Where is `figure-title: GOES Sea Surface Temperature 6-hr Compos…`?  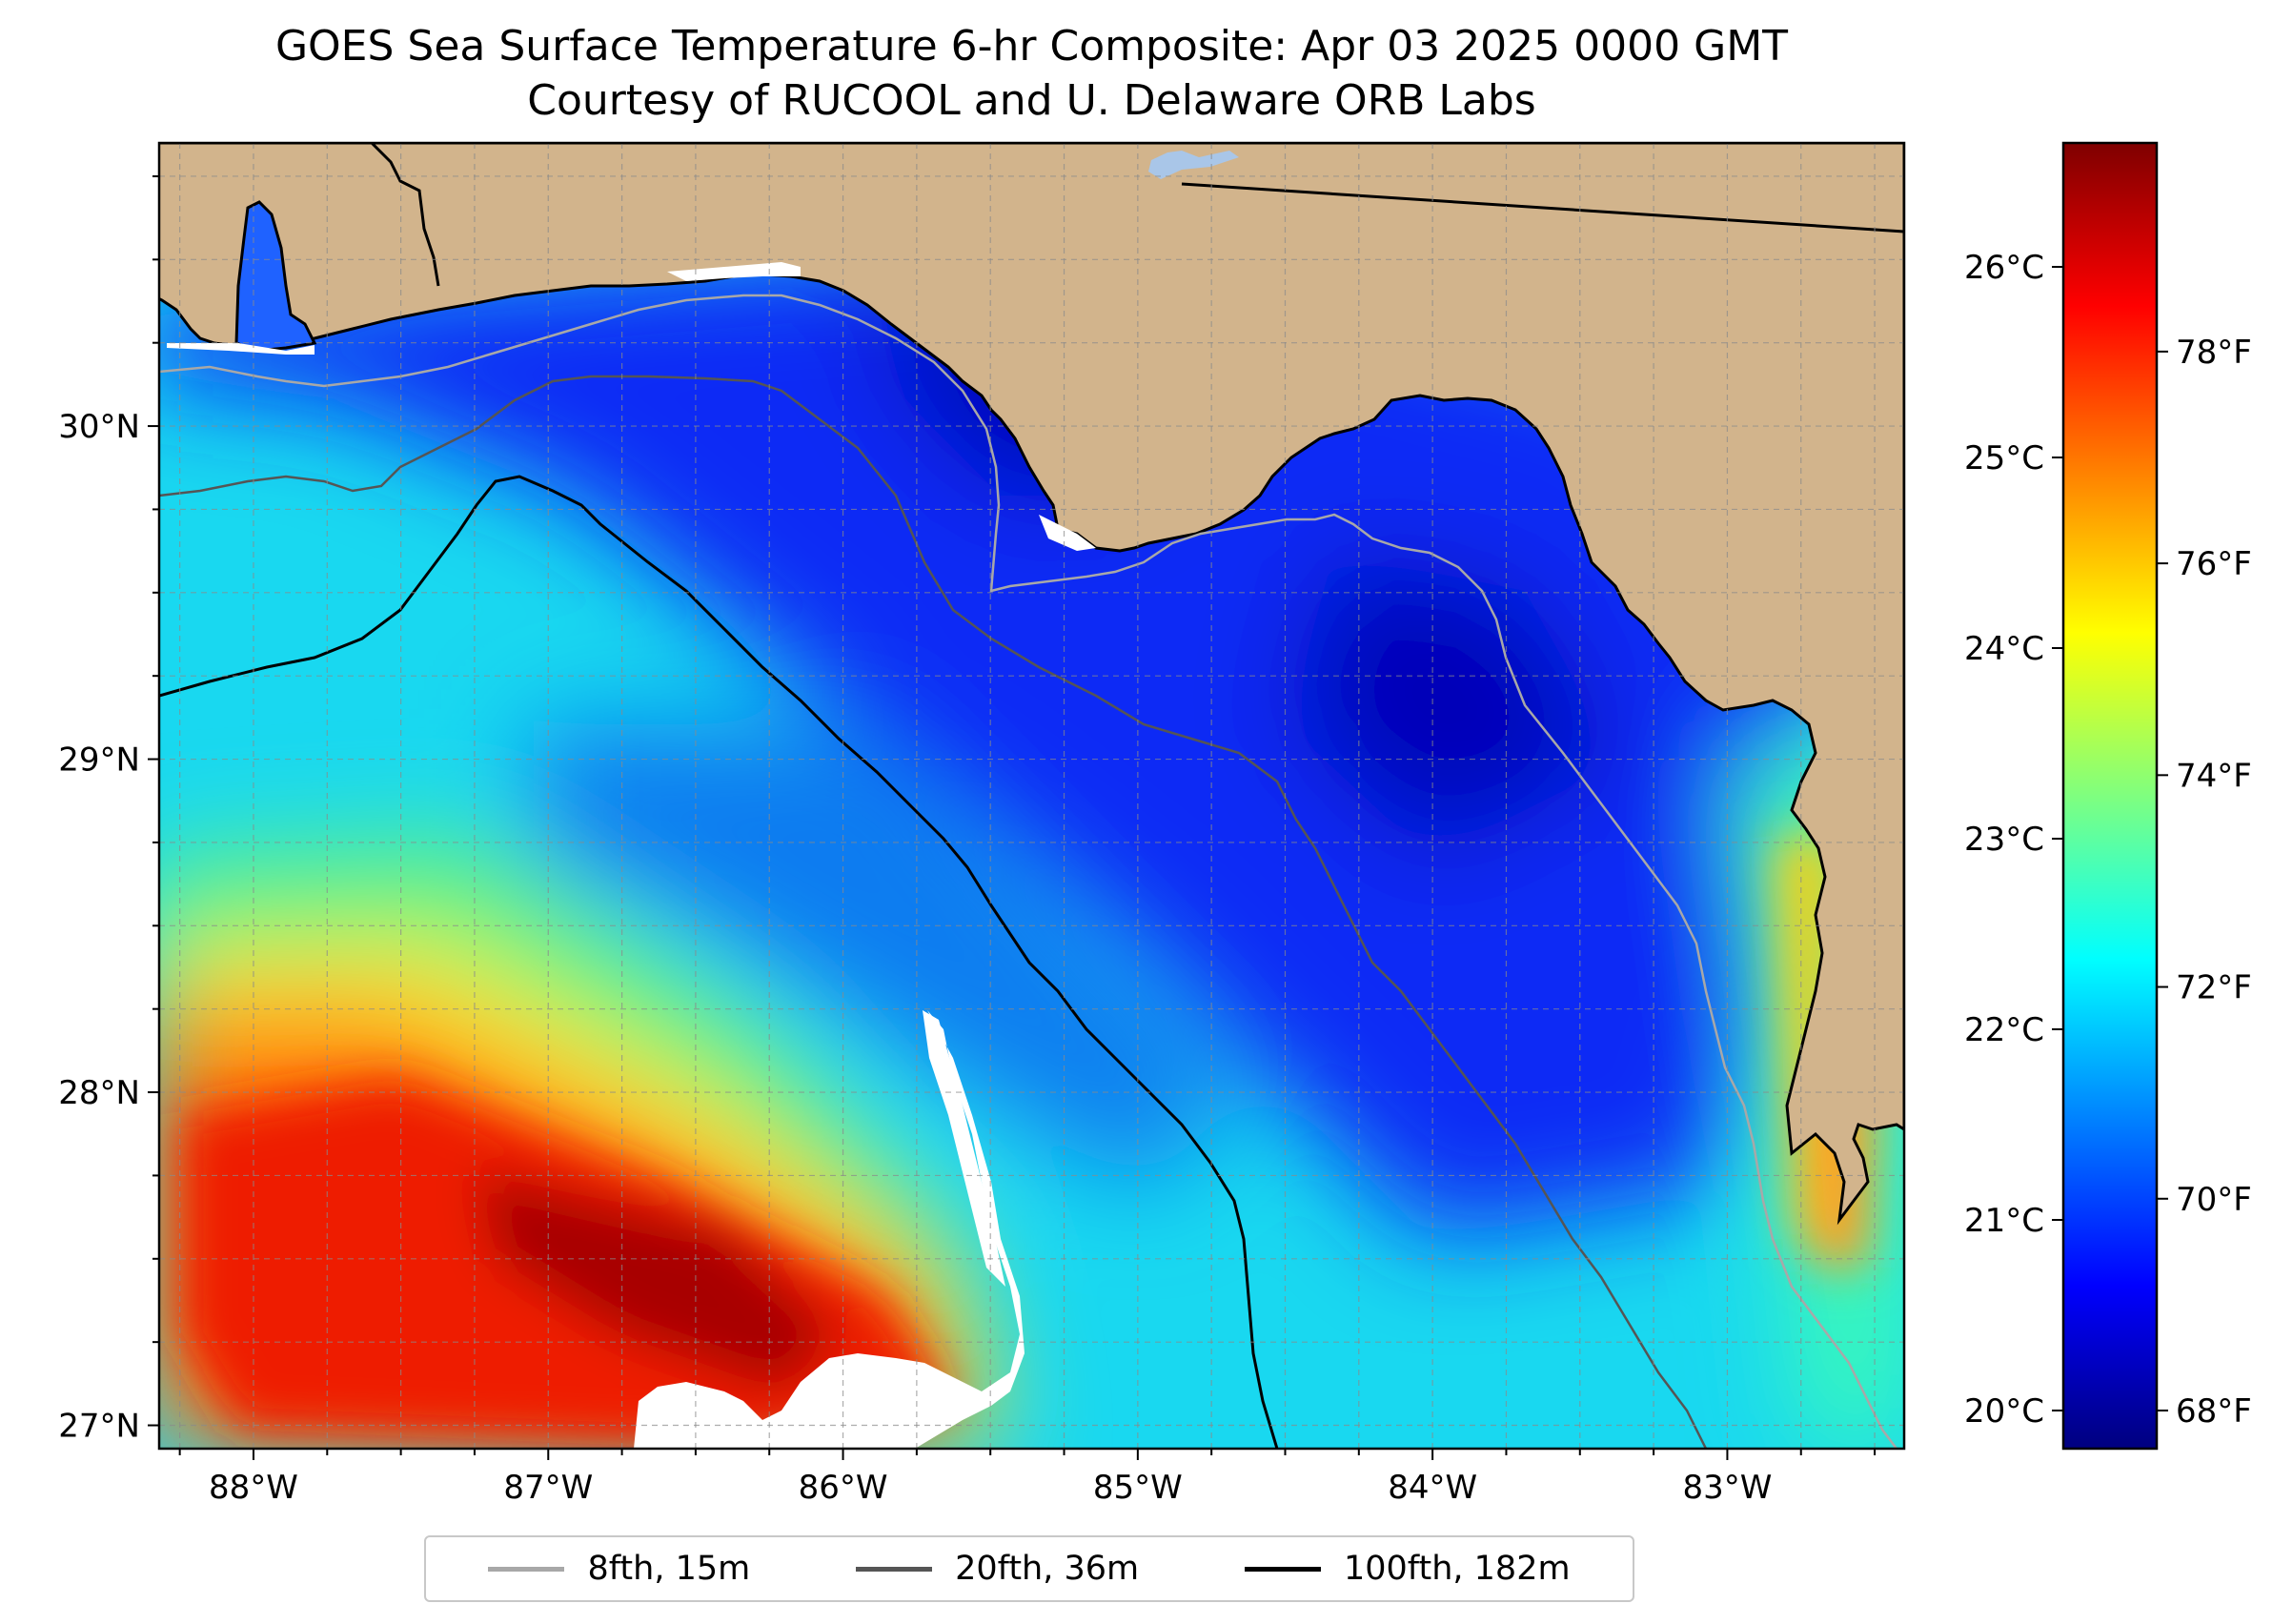
figure-title: GOES Sea Surface Temperature 6-hr Compos… is located at coordinates (1032, 46).